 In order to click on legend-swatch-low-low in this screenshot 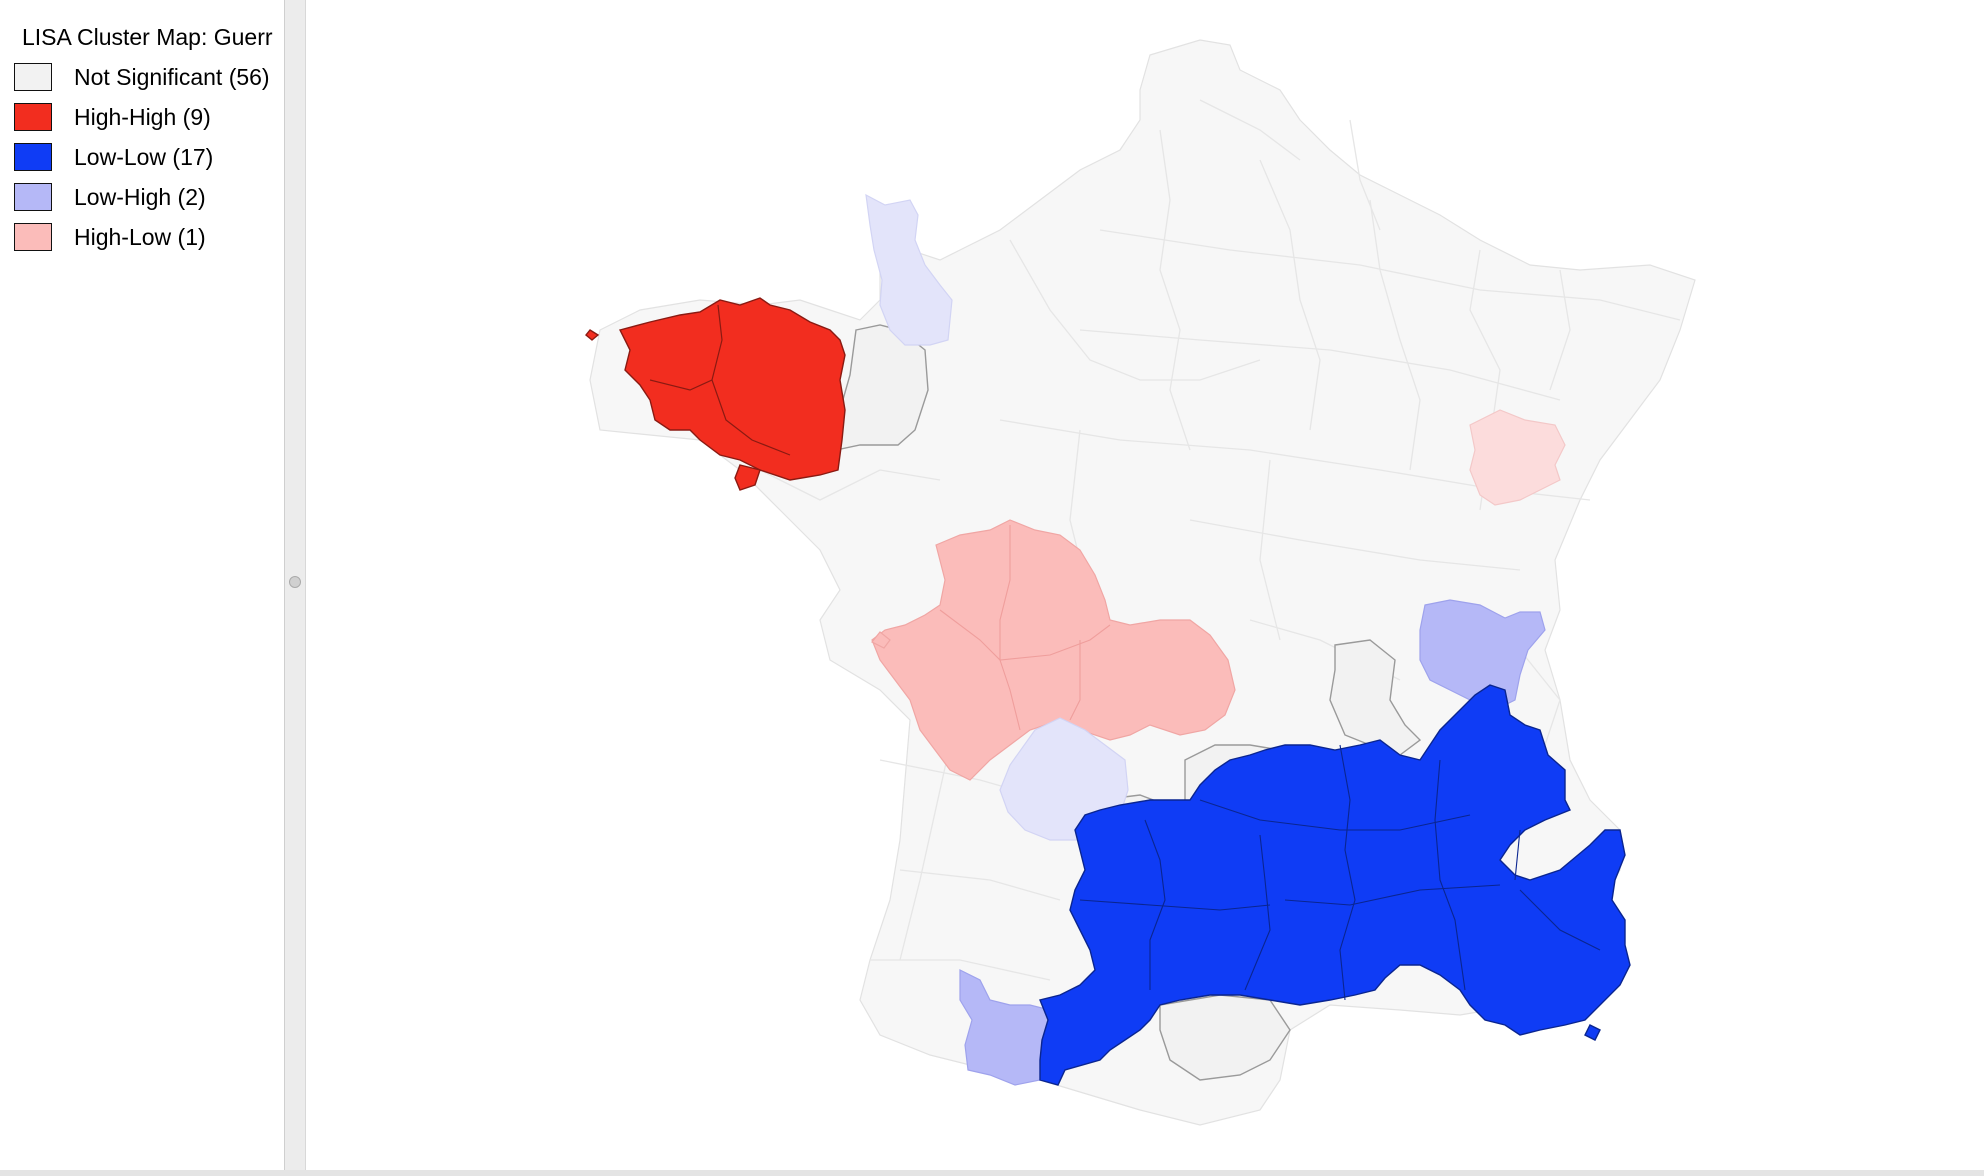, I will do `click(33, 157)`.